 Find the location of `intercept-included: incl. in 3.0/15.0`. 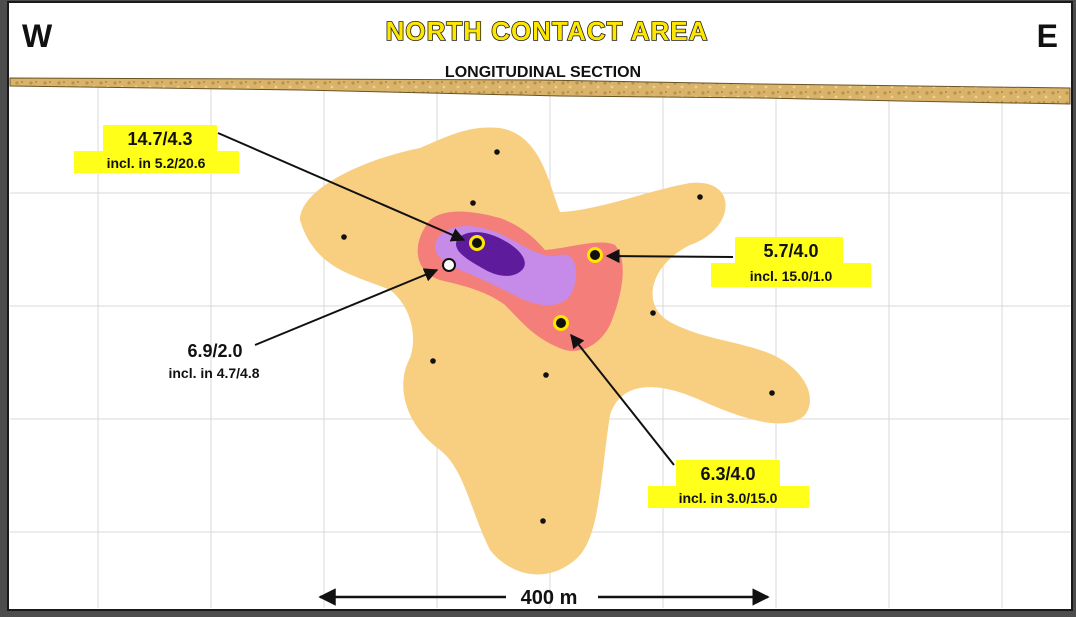

intercept-included: incl. in 3.0/15.0 is located at coordinates (728, 498).